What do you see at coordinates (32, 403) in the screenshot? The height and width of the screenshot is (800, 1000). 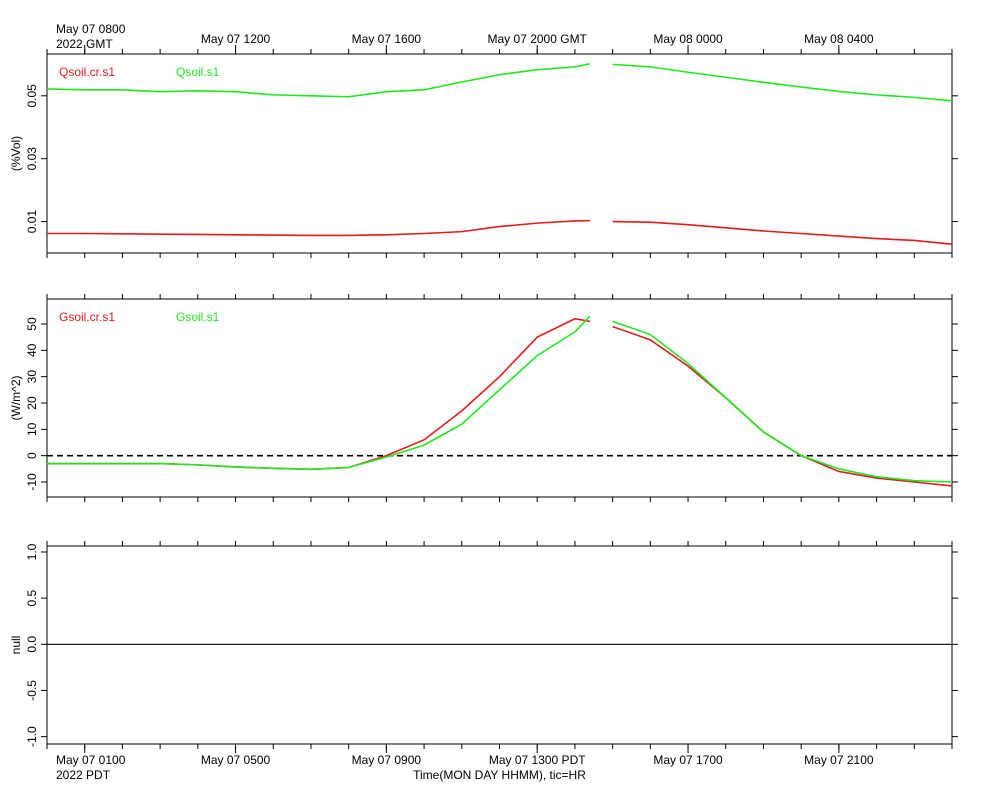 I see `y-tick-label: 20` at bounding box center [32, 403].